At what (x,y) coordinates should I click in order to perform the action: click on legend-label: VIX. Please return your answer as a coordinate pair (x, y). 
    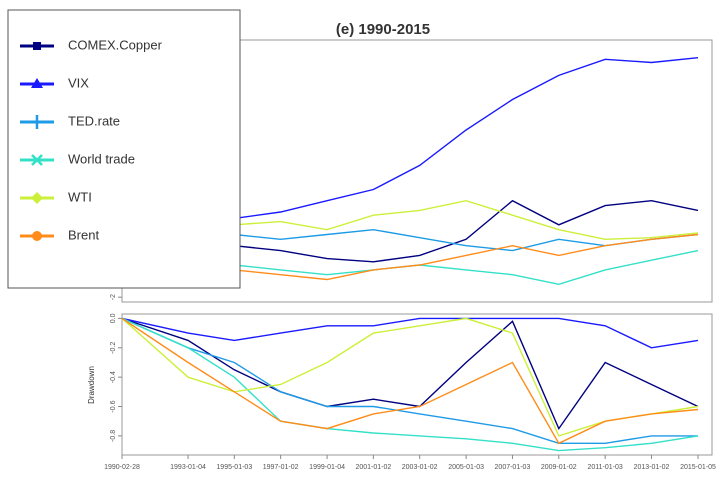
    Looking at the image, I should click on (78, 82).